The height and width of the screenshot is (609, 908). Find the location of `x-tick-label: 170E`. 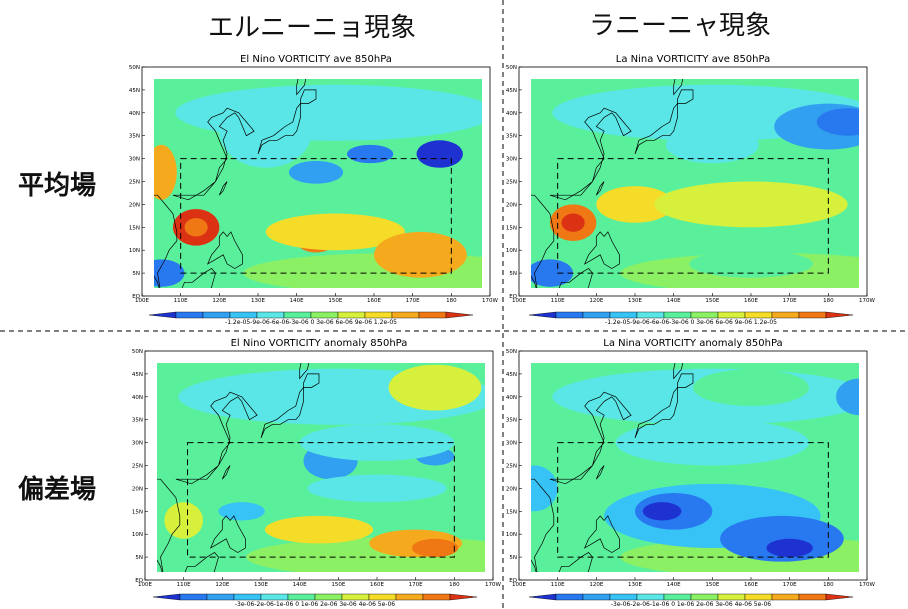

x-tick-label: 170E is located at coordinates (413, 301).